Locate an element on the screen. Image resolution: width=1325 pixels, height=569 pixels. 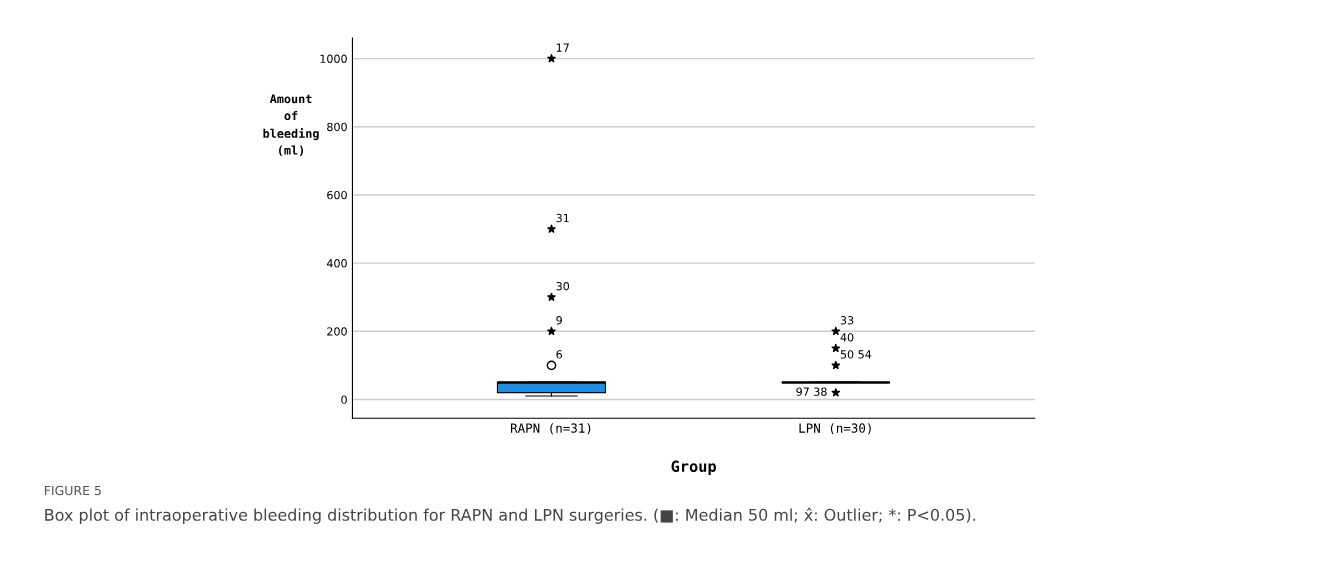
x-axis-title: Group is located at coordinates (693, 468).